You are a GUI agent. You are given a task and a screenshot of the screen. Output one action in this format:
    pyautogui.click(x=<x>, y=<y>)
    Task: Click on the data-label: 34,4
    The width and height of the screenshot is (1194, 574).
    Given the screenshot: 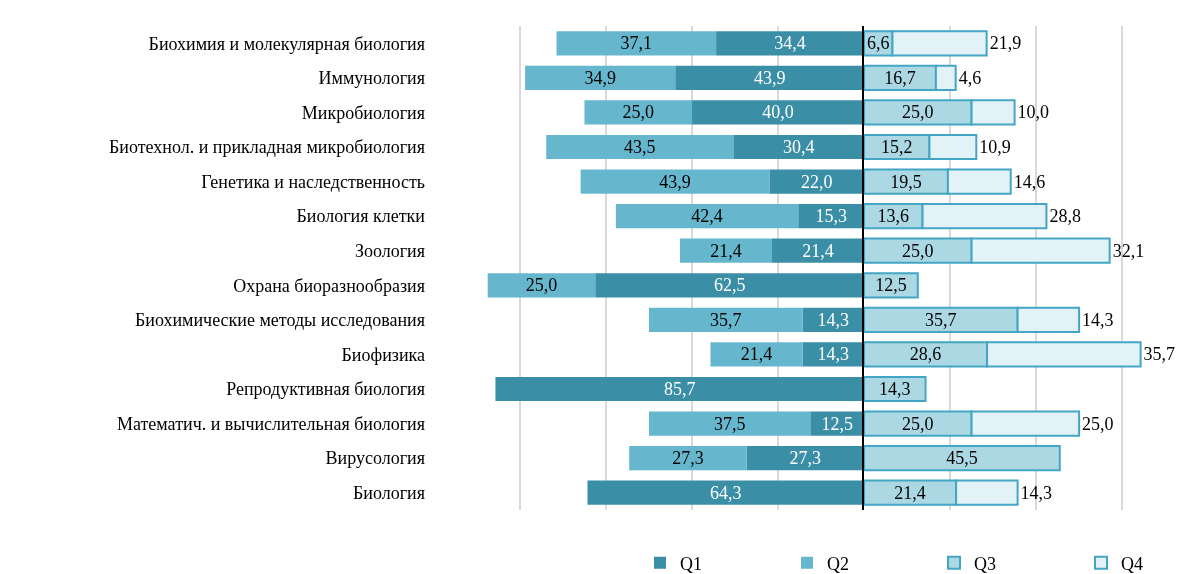 What is the action you would take?
    pyautogui.click(x=790, y=43)
    